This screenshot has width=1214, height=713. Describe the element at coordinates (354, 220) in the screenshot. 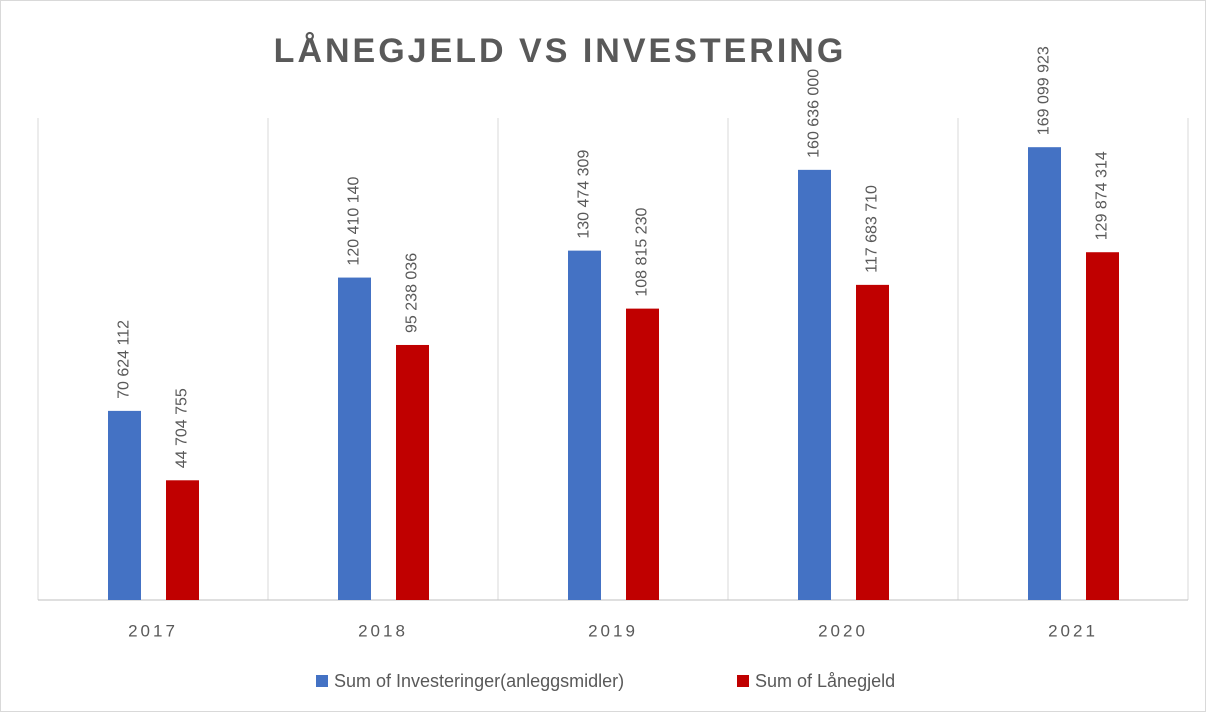

I see `value-label: 120 410 140` at that location.